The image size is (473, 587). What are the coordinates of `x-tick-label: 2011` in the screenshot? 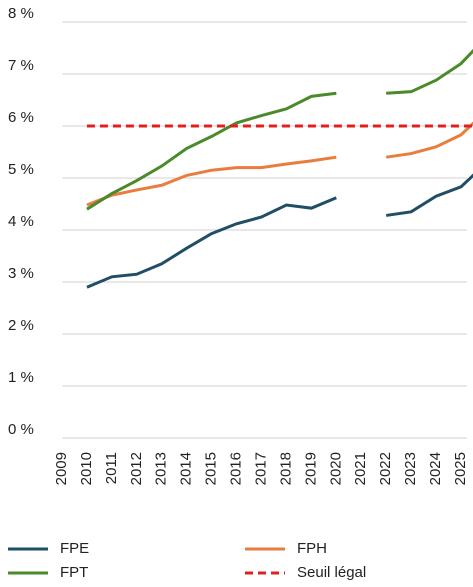 It's located at (111, 468).